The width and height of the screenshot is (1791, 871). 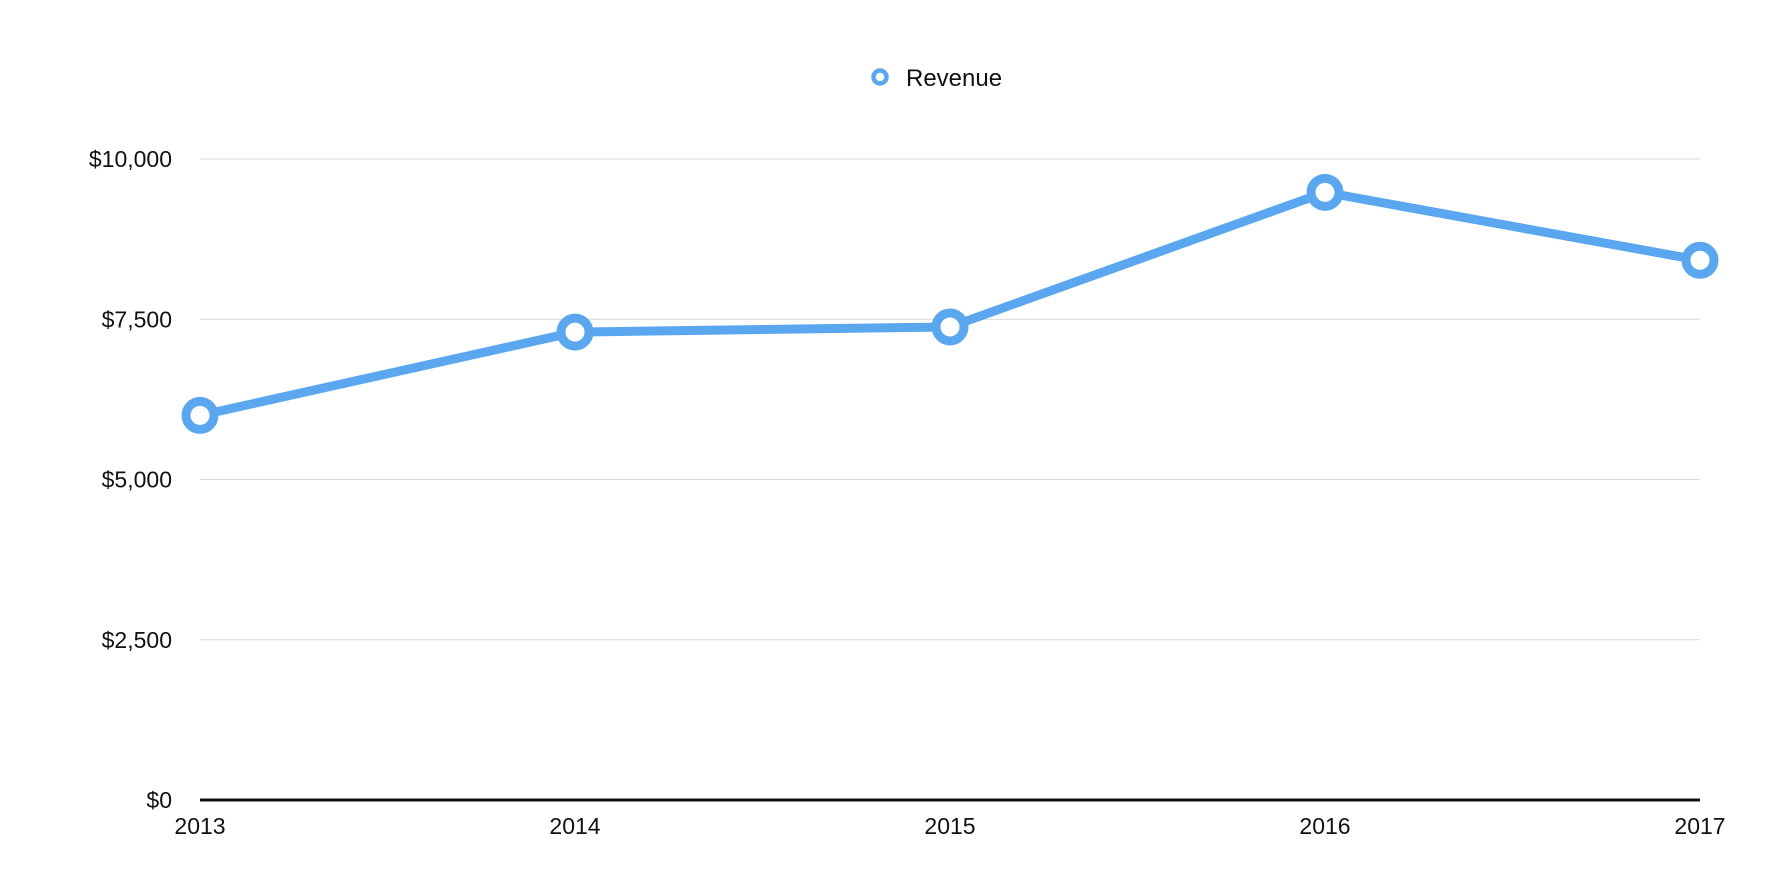 What do you see at coordinates (574, 826) in the screenshot?
I see `x-tick-label: 2014` at bounding box center [574, 826].